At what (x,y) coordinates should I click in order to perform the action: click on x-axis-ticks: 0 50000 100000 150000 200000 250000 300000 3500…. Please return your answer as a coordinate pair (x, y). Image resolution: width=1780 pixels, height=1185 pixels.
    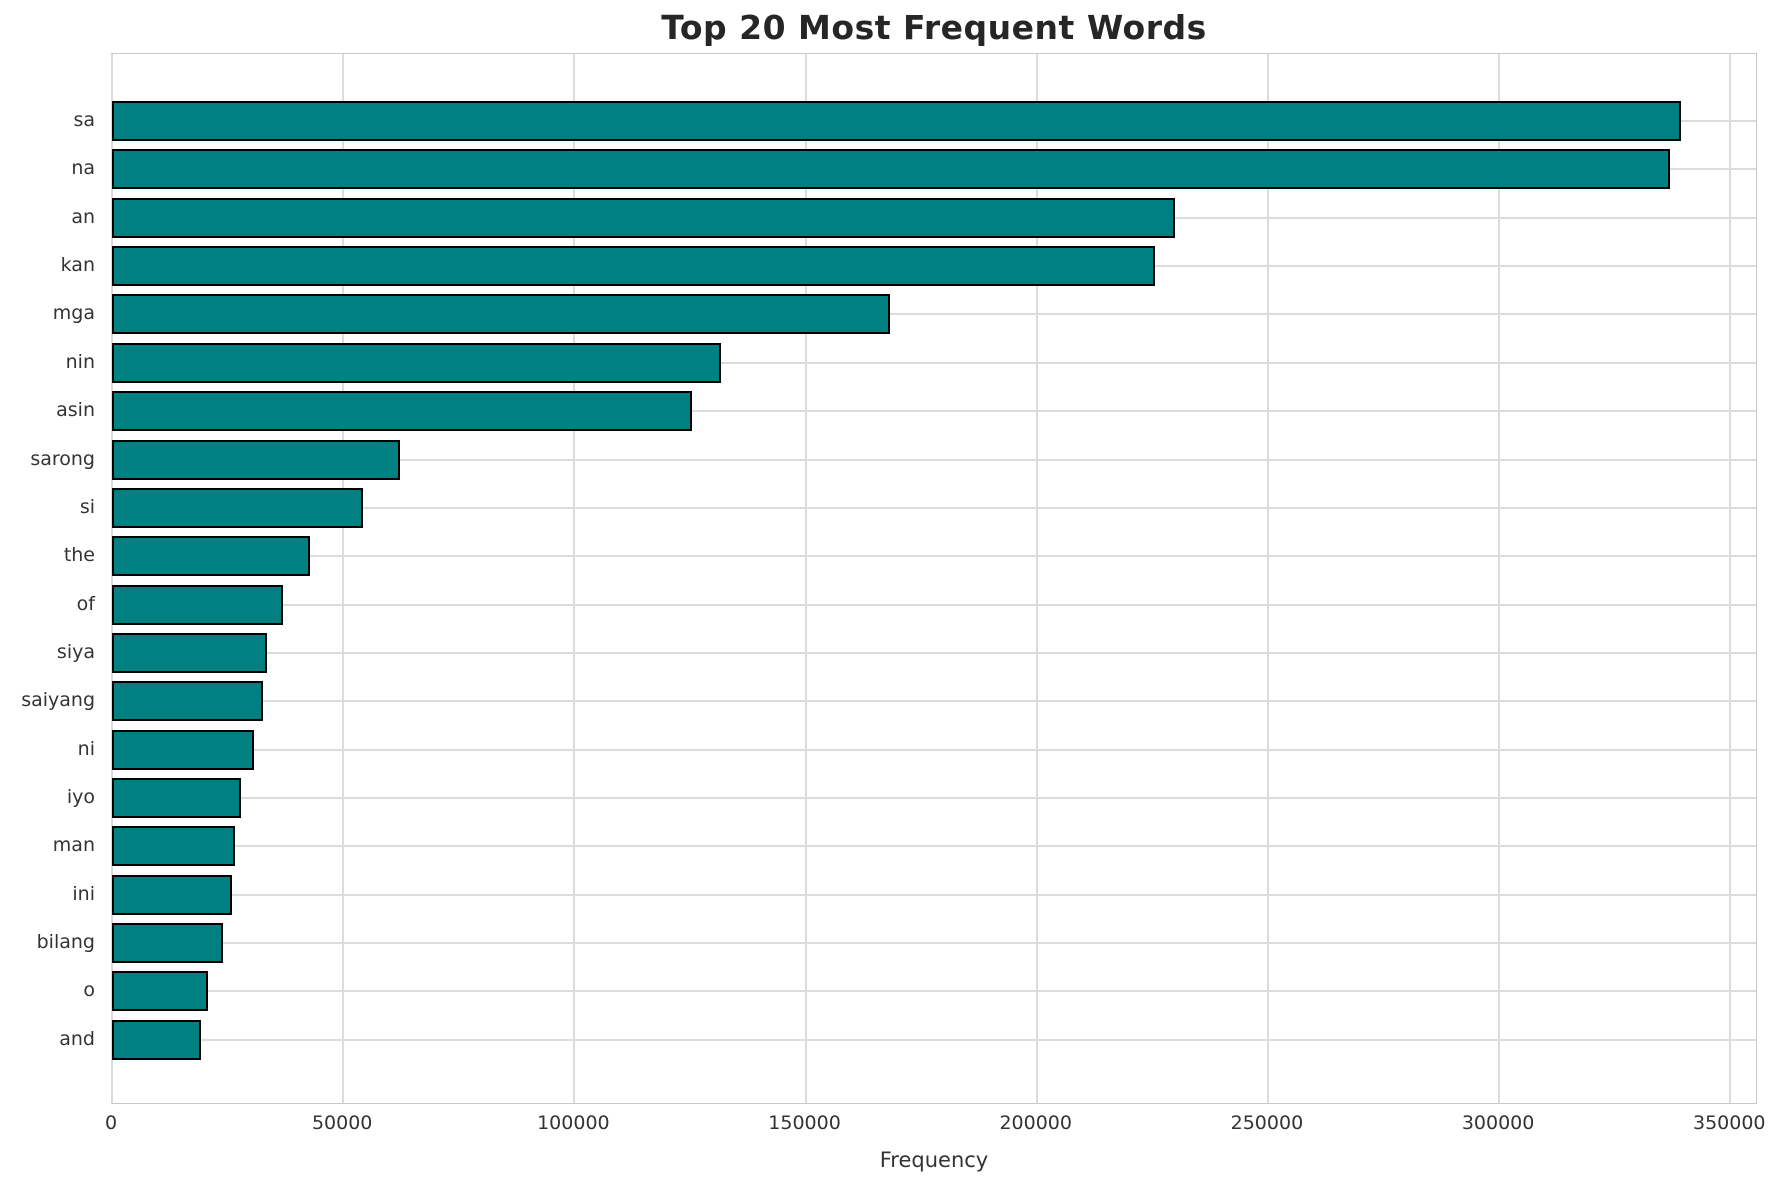
    Looking at the image, I should click on (935, 1125).